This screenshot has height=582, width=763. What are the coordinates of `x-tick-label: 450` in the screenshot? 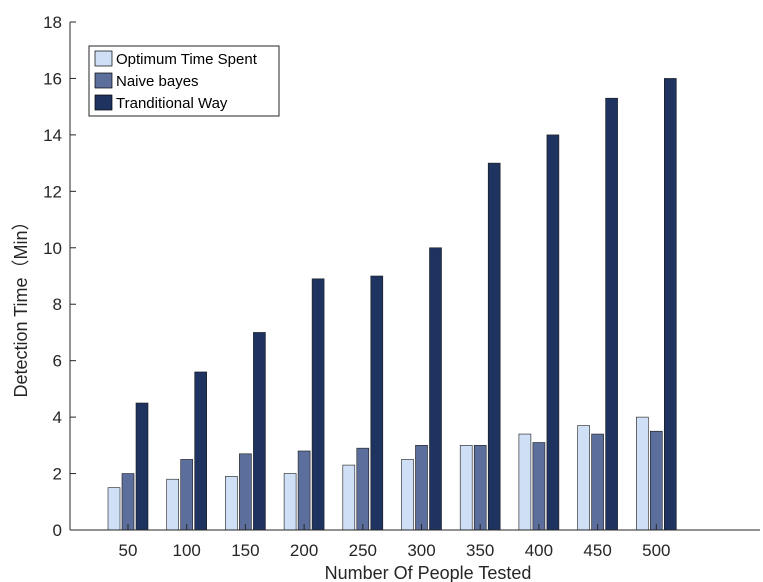 It's located at (597, 550).